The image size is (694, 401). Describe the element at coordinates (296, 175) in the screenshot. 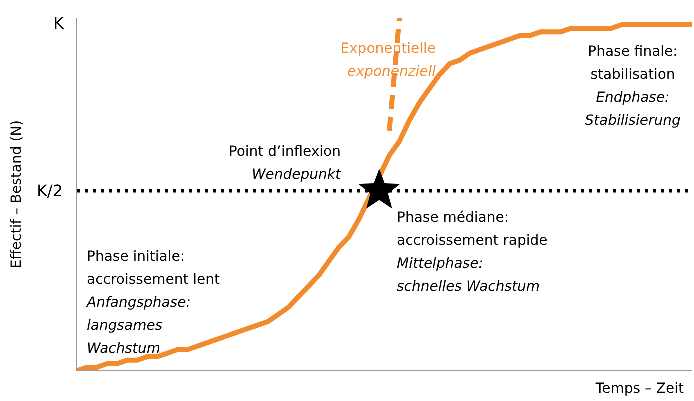

I see `annotation: Wendepunkt` at that location.